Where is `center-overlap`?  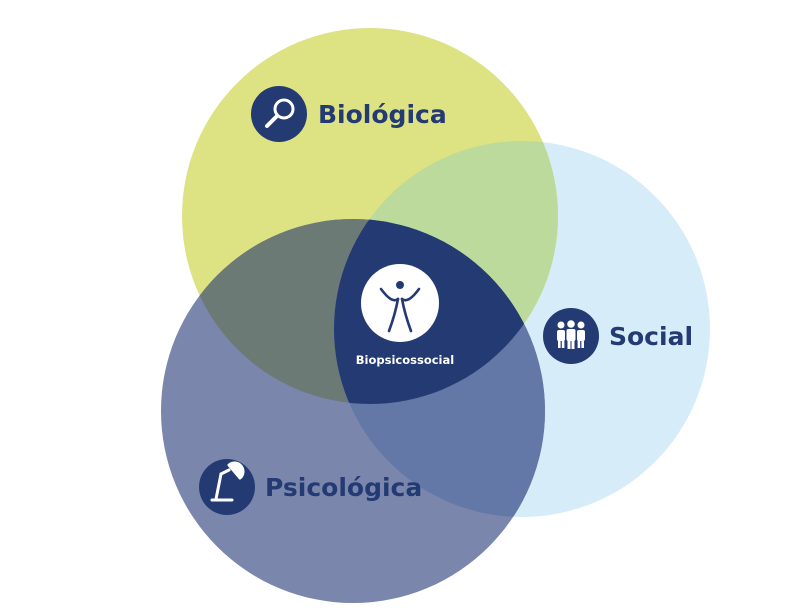 center-overlap is located at coordinates (439, 311).